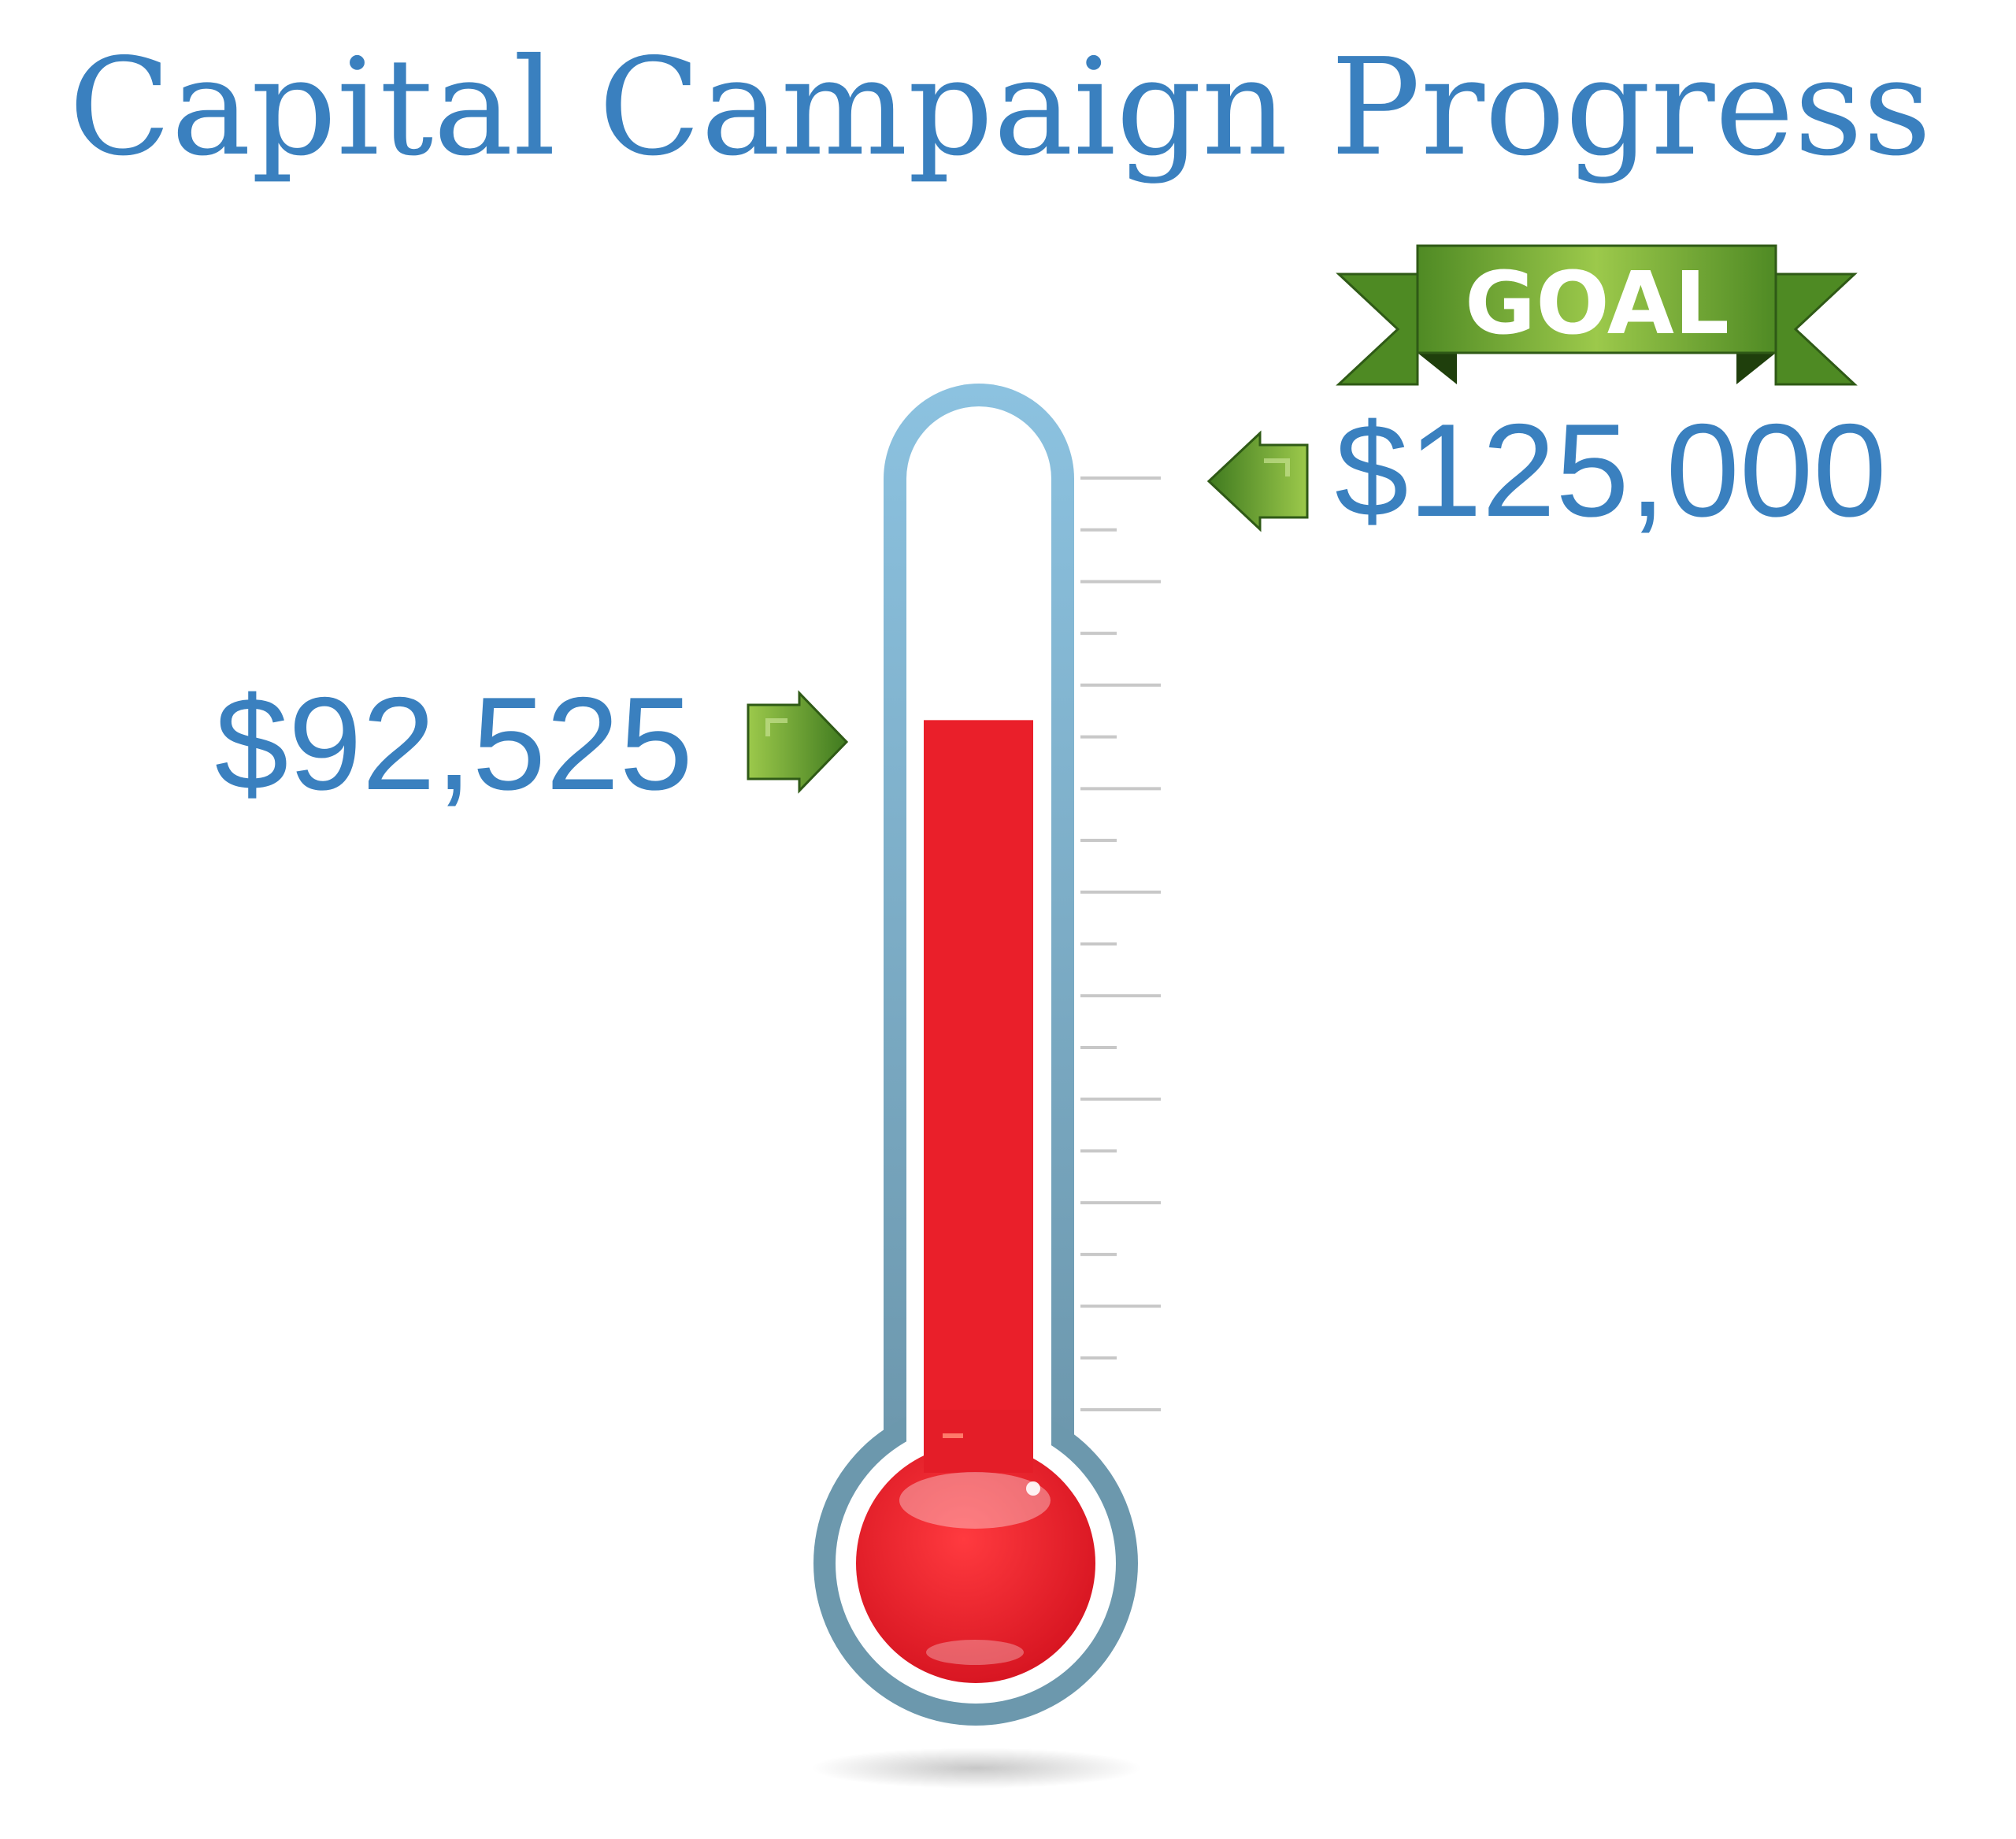  Describe the element at coordinates (978, 1441) in the screenshot. I see `bulb-neck` at that location.